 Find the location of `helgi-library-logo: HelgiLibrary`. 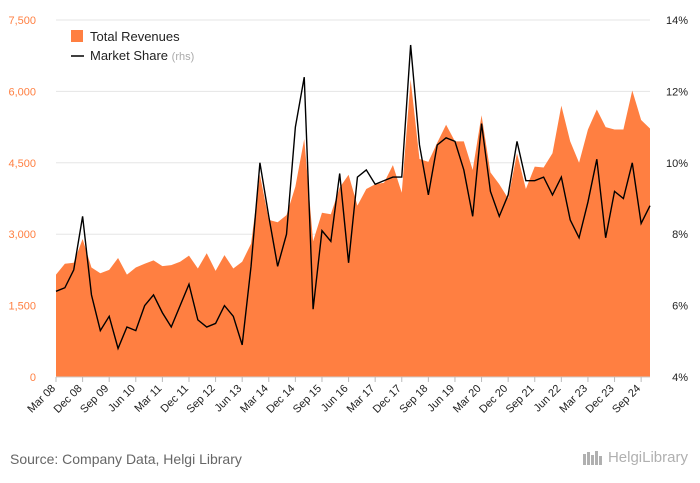

helgi-library-logo: HelgiLibrary is located at coordinates (635, 457).